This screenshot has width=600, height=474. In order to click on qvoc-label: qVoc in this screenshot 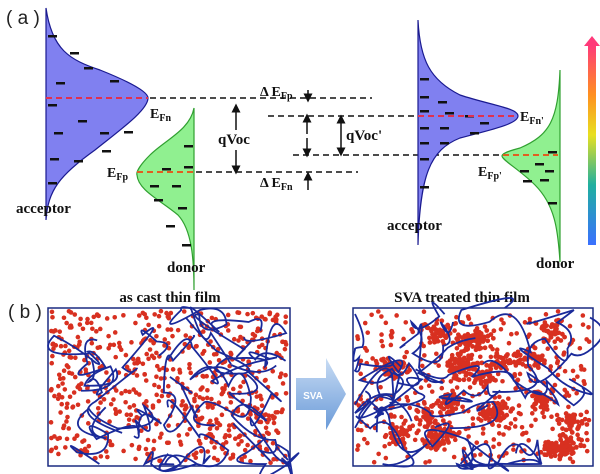, I will do `click(234, 140)`.